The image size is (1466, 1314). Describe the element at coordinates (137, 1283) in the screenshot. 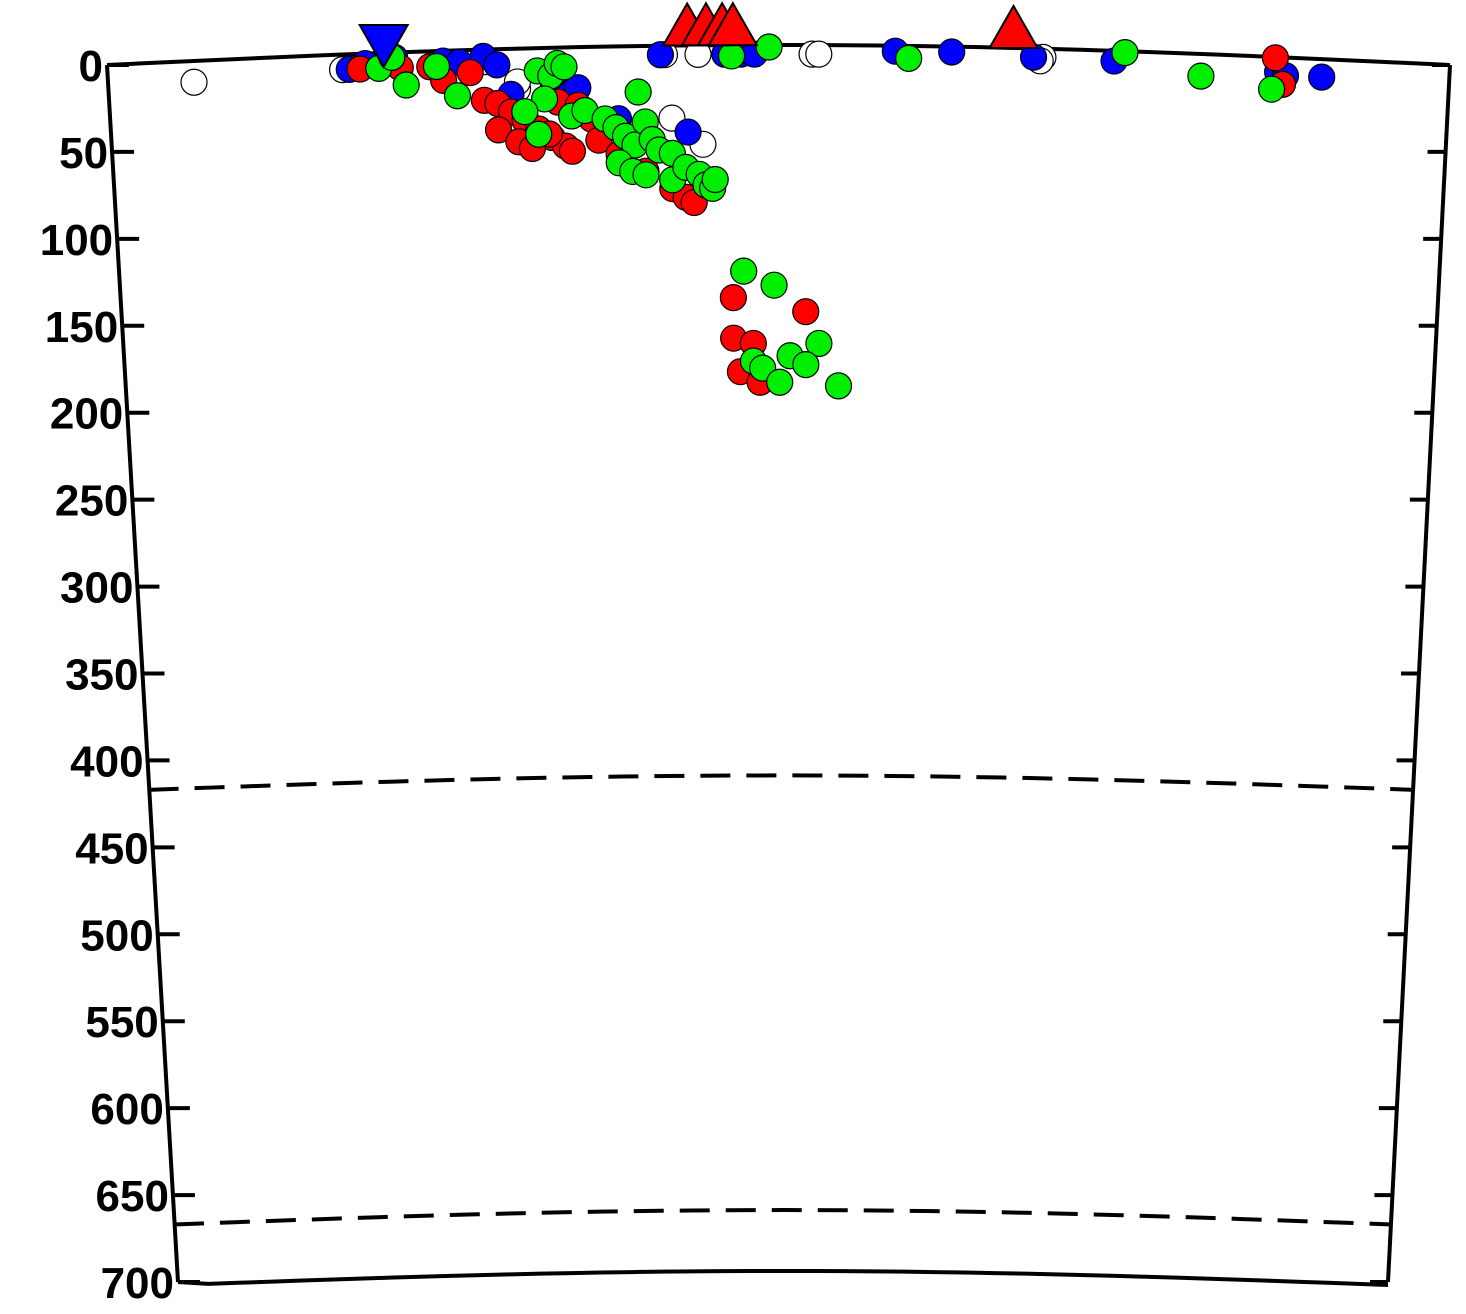

I see `y-tick-label: 700` at that location.